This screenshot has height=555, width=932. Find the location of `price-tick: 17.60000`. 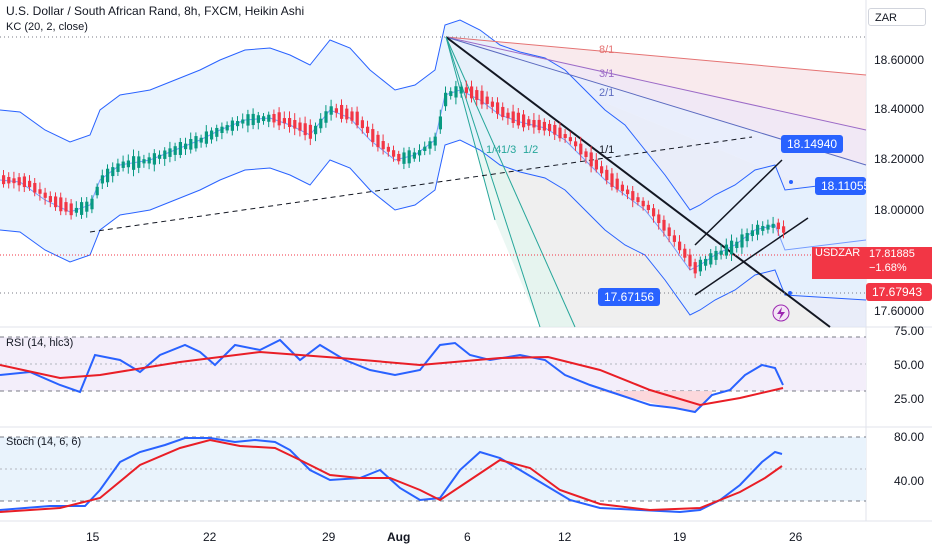

price-tick: 17.60000 is located at coordinates (898, 311).